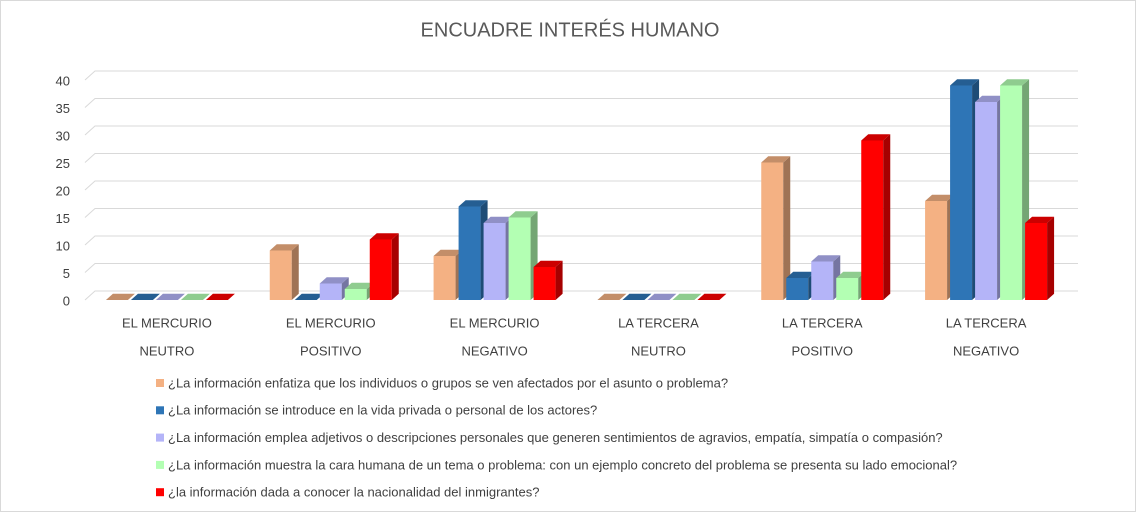 The width and height of the screenshot is (1136, 512). Describe the element at coordinates (570, 29) in the screenshot. I see `chart-title: ENCUADRE INTERÉS HUMANO` at that location.